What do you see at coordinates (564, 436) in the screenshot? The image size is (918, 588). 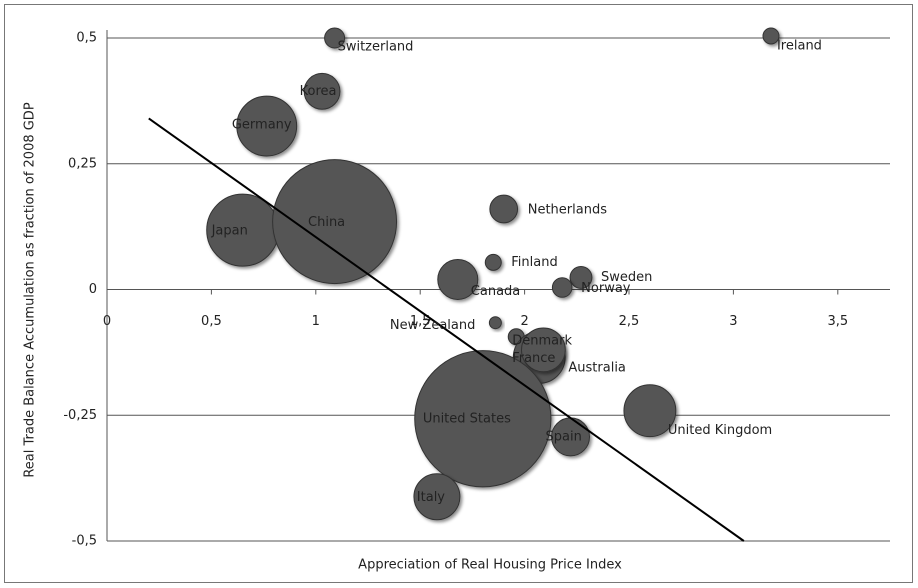 I see `point-label: Spain` at bounding box center [564, 436].